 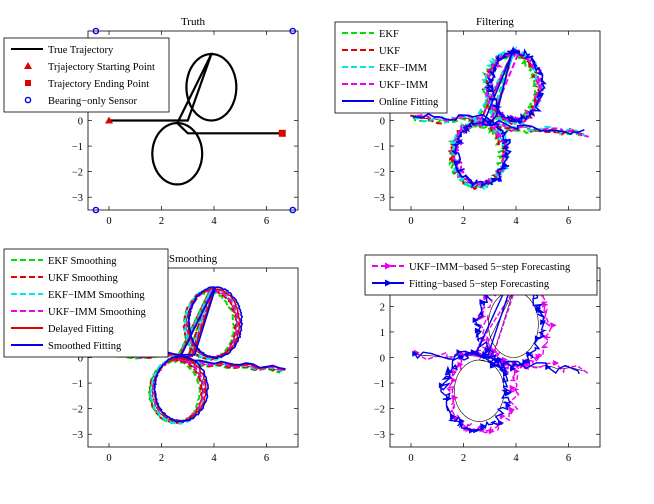 What do you see at coordinates (370, 34) in the screenshot?
I see `legend-item: EKF` at bounding box center [370, 34].